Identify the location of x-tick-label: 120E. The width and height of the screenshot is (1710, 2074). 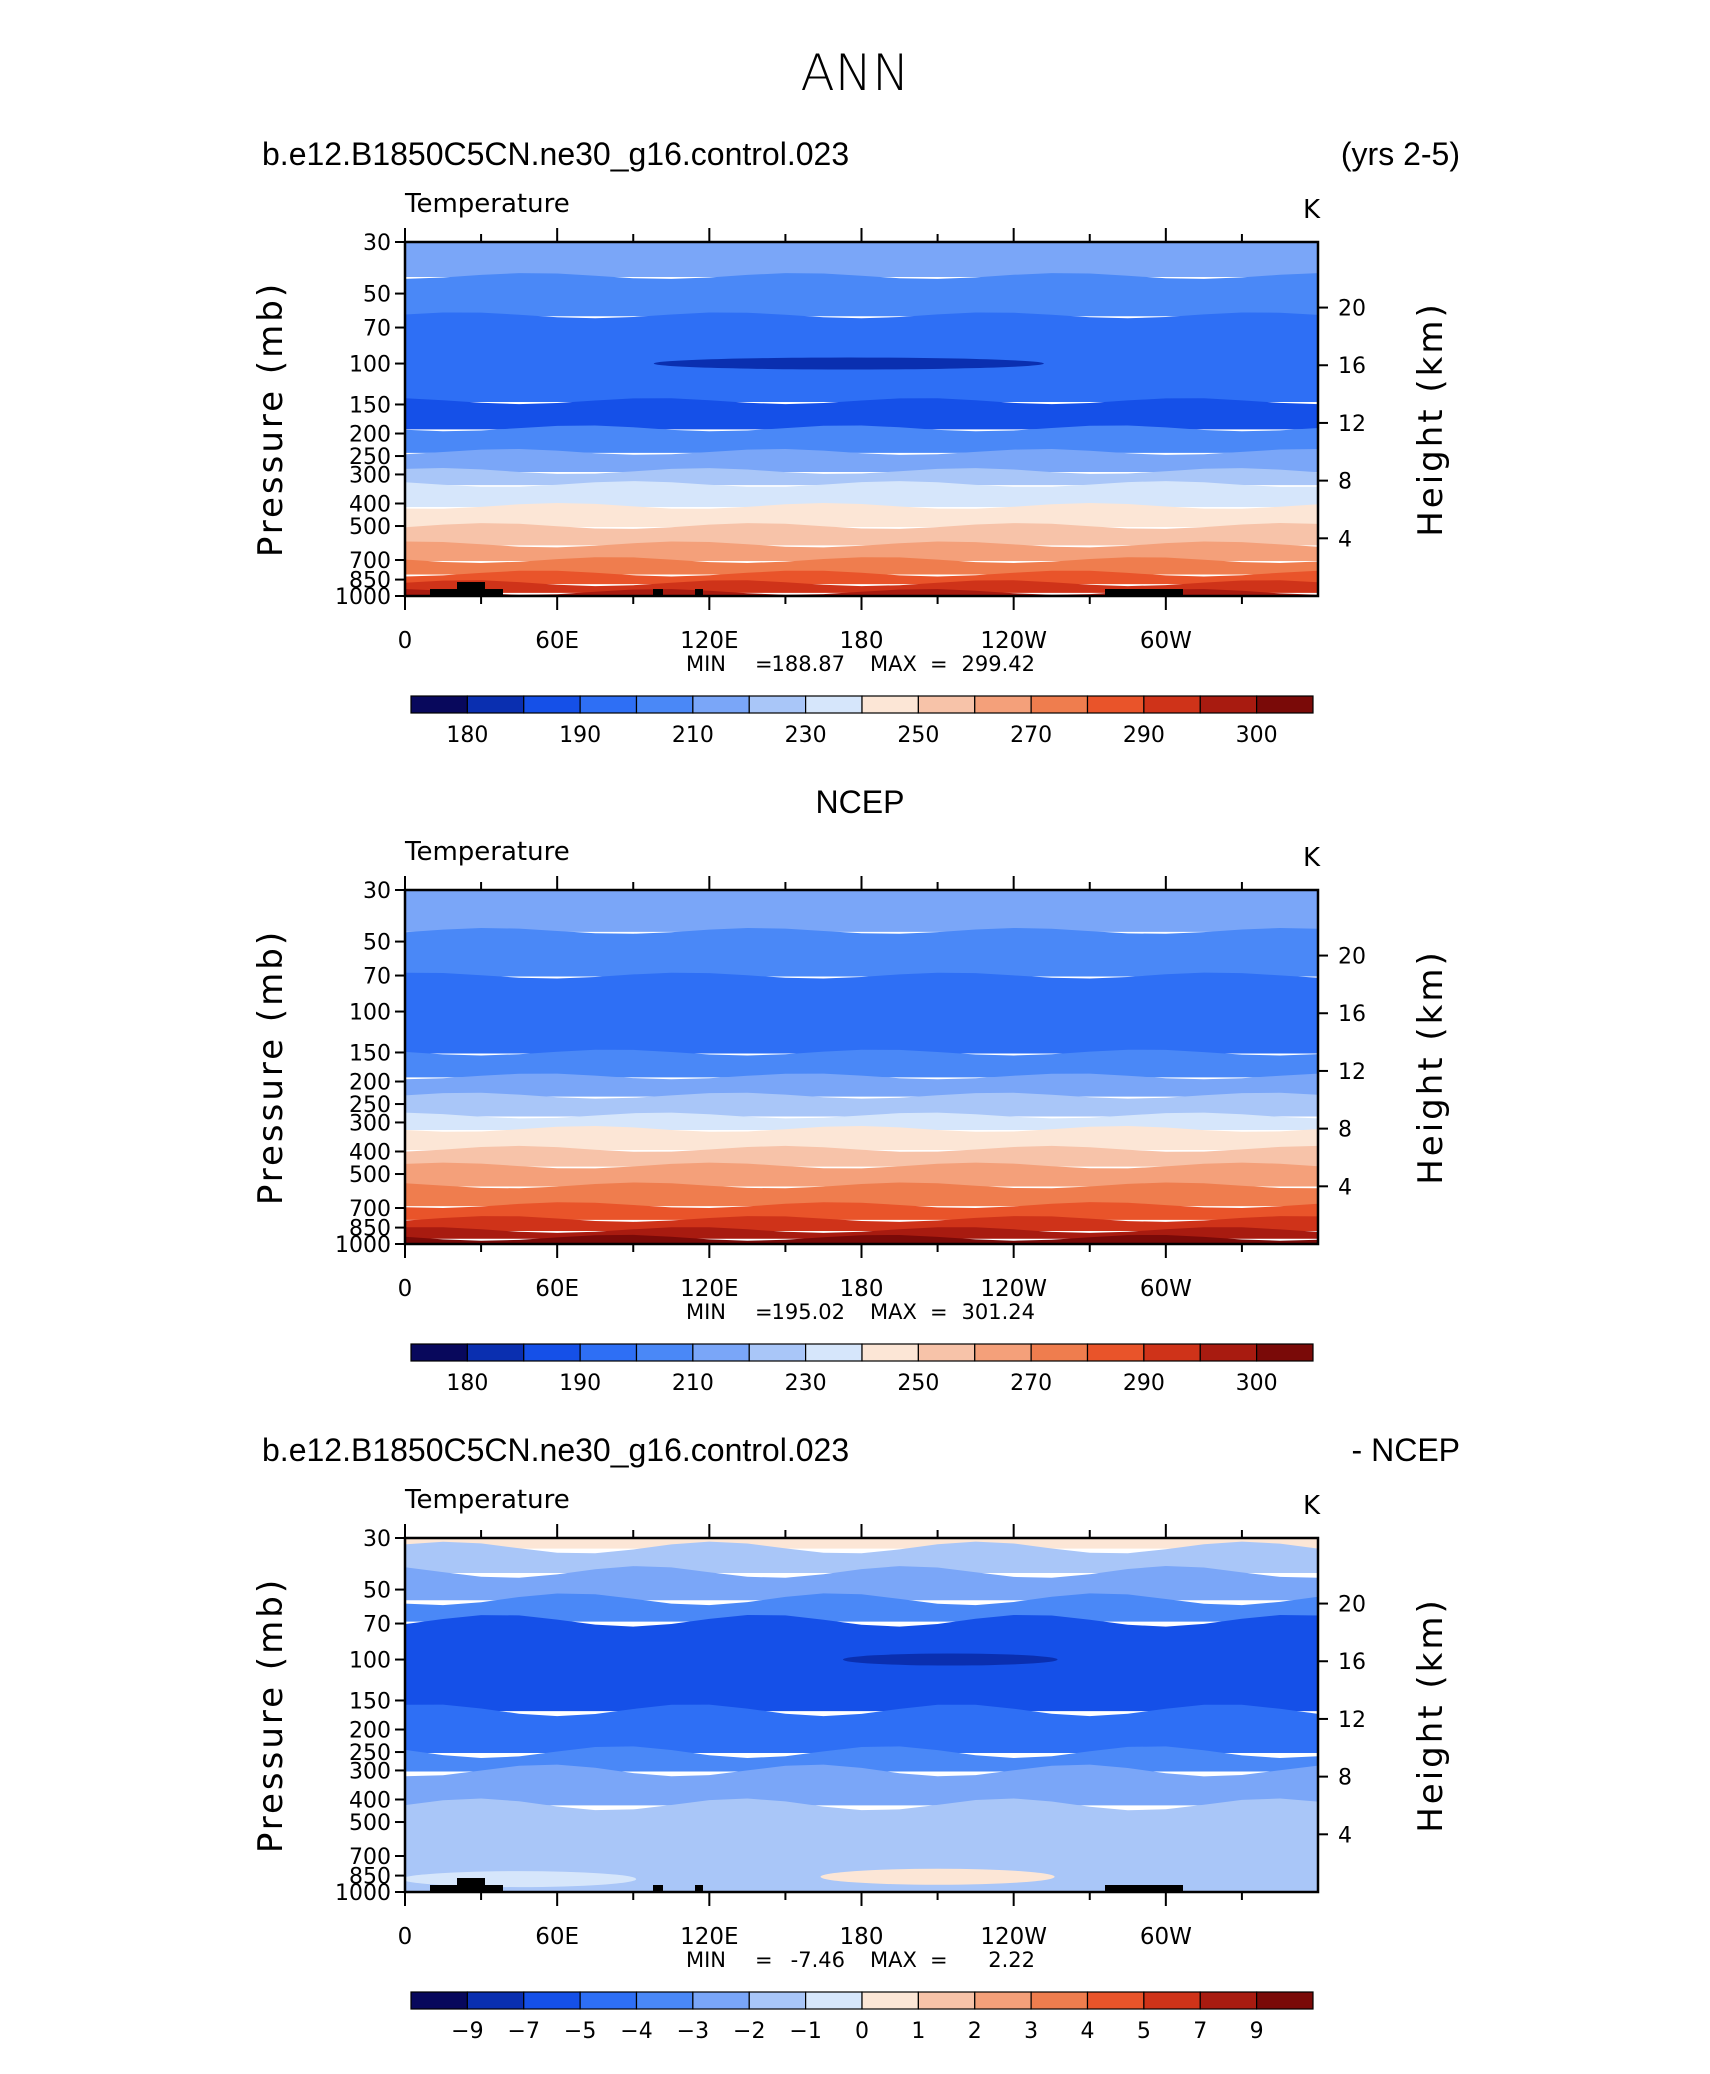
(709, 1937).